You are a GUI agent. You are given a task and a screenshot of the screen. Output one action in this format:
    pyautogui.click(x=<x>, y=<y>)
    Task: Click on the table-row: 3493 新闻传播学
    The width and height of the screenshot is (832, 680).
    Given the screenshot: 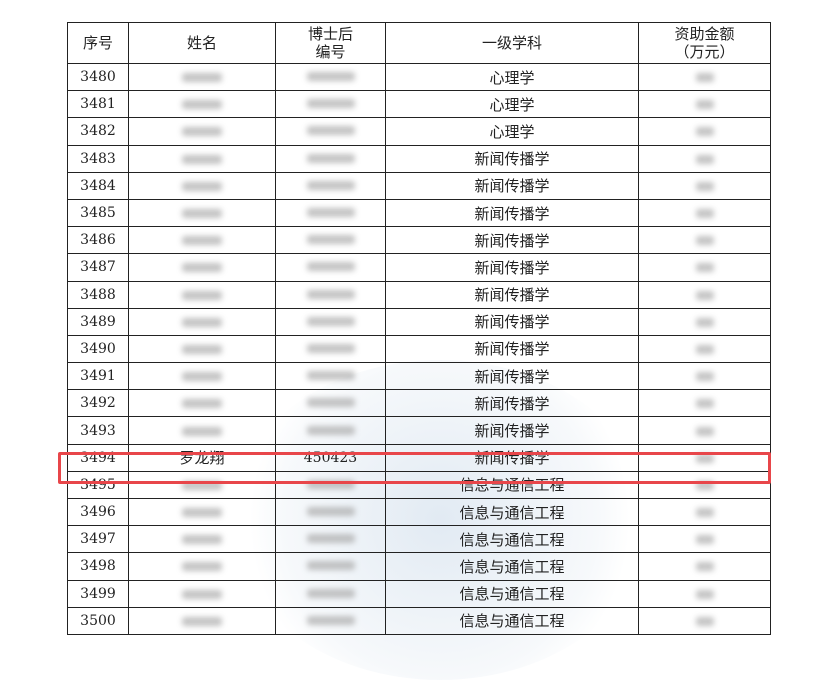 What is the action you would take?
    pyautogui.click(x=419, y=430)
    